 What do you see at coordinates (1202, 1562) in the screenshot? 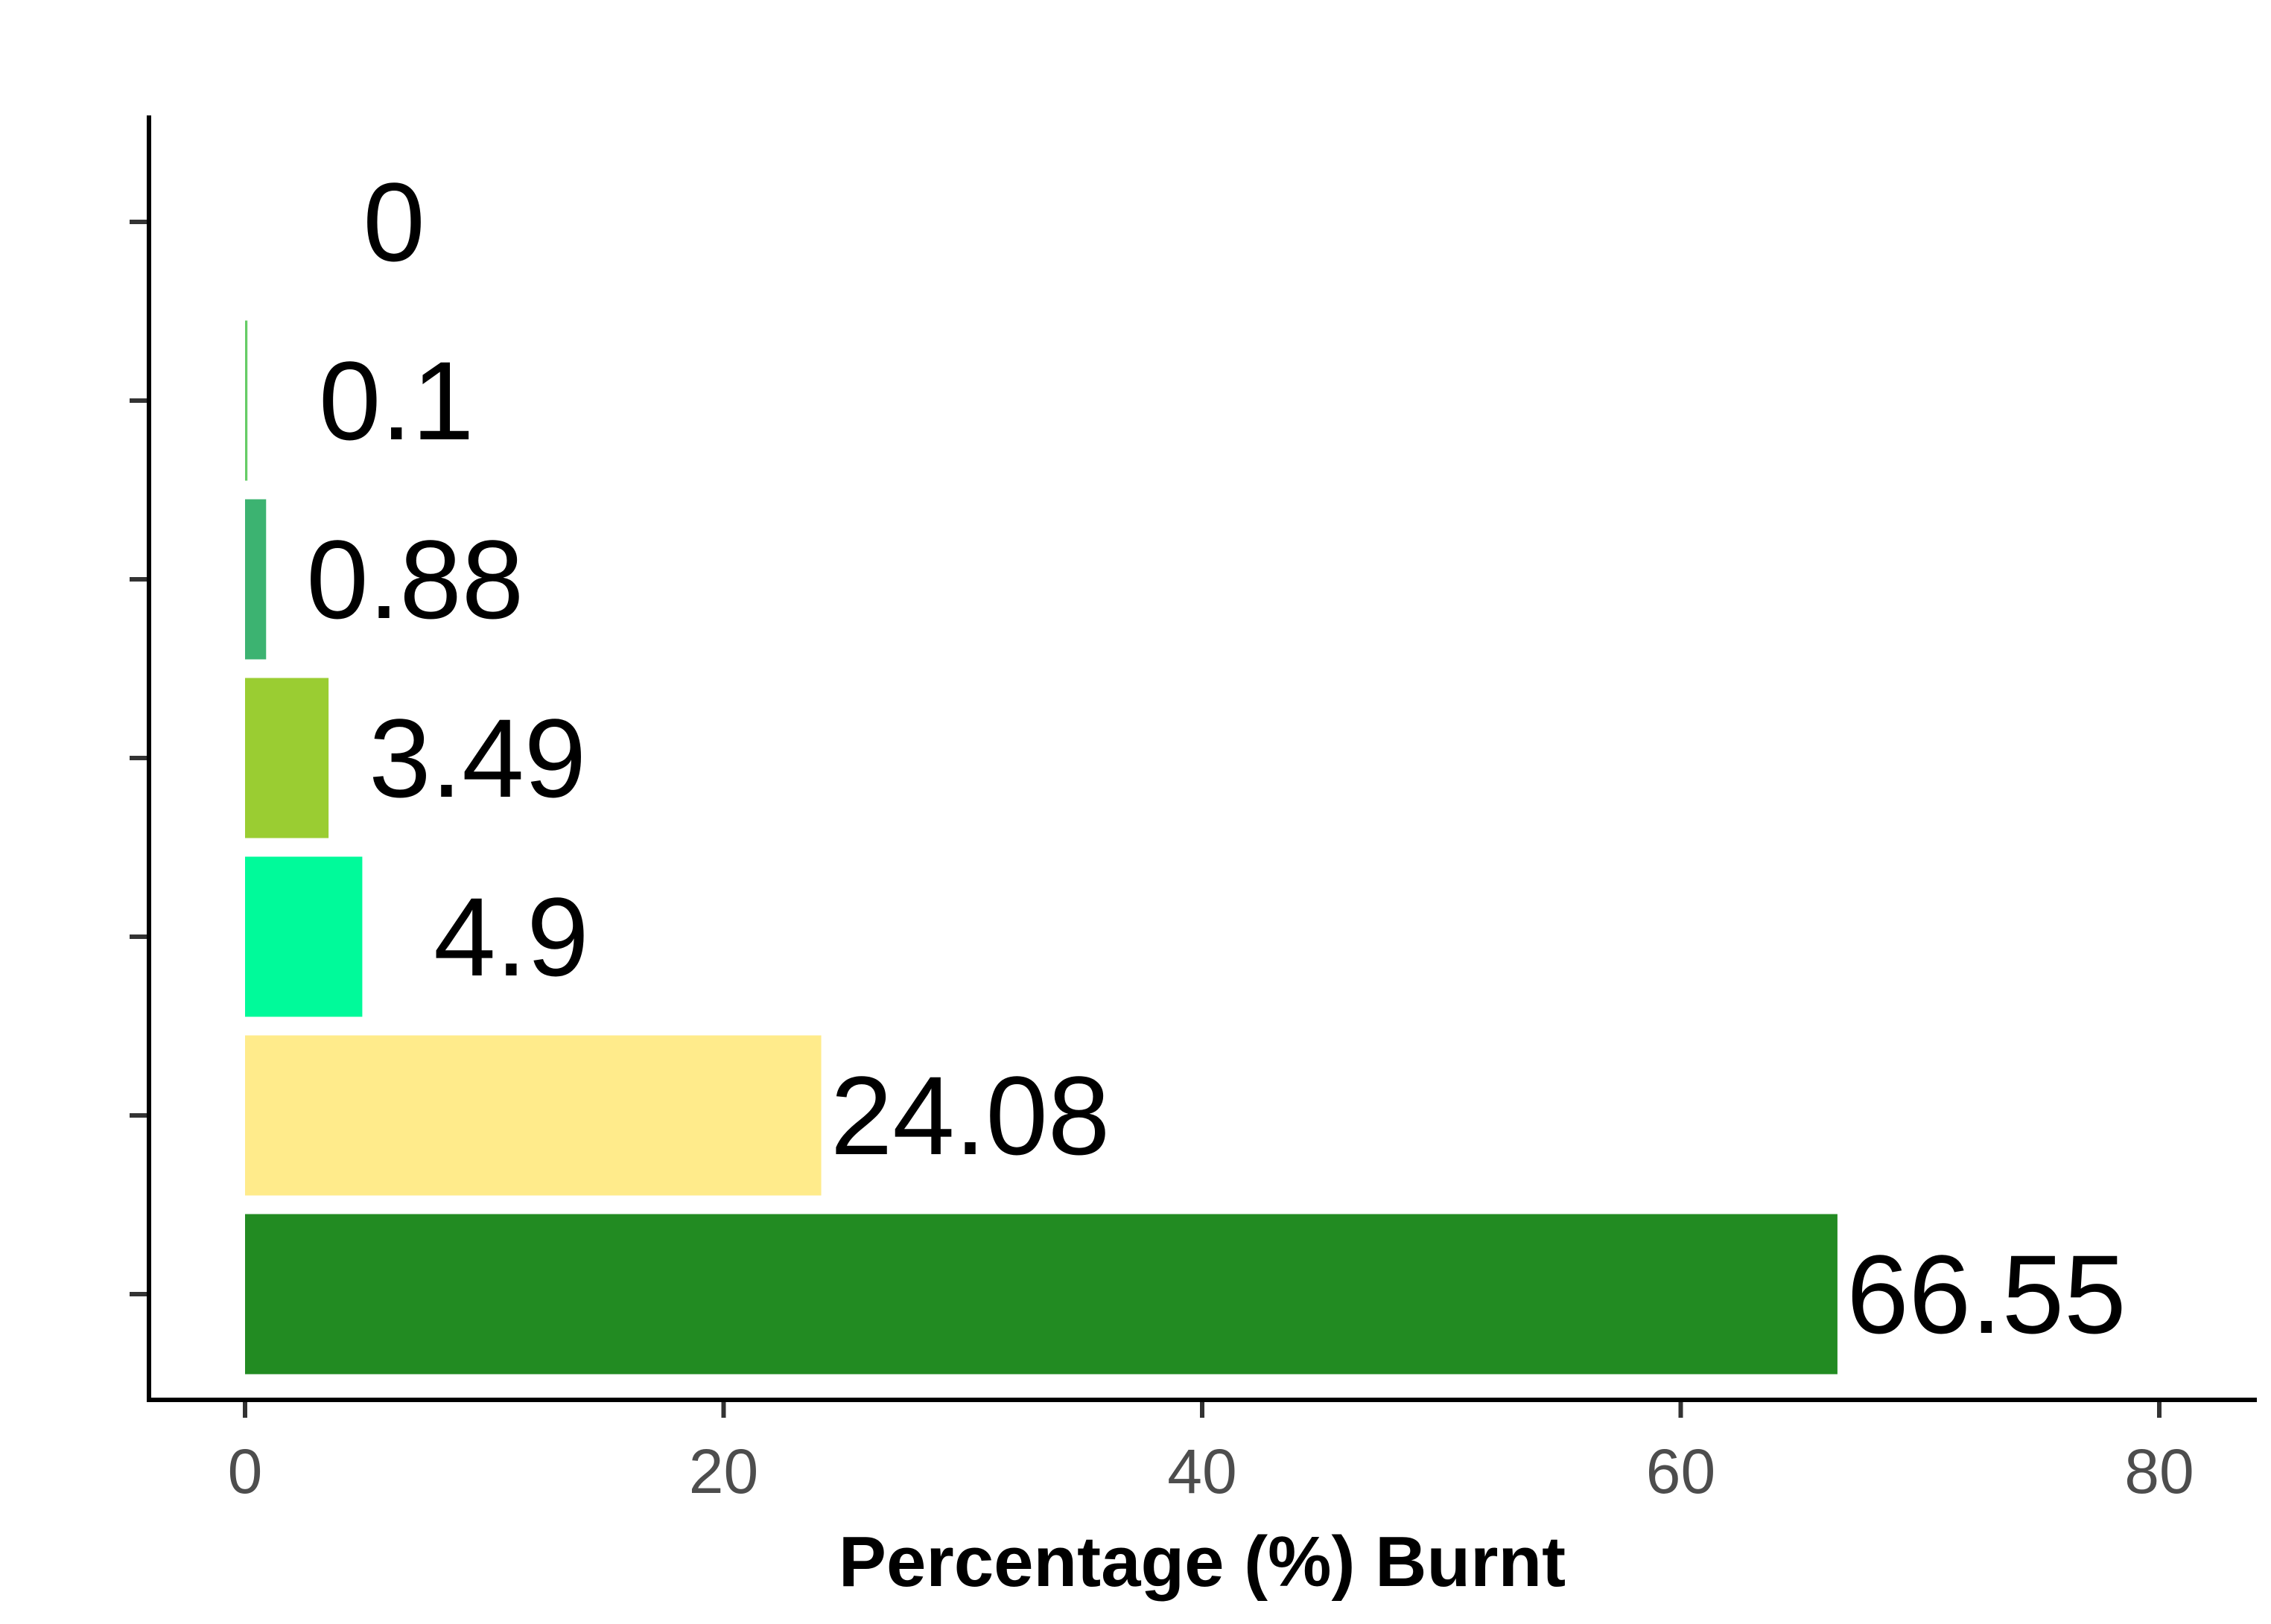
I see `x-axis-title: Percentage (%) Burnt` at bounding box center [1202, 1562].